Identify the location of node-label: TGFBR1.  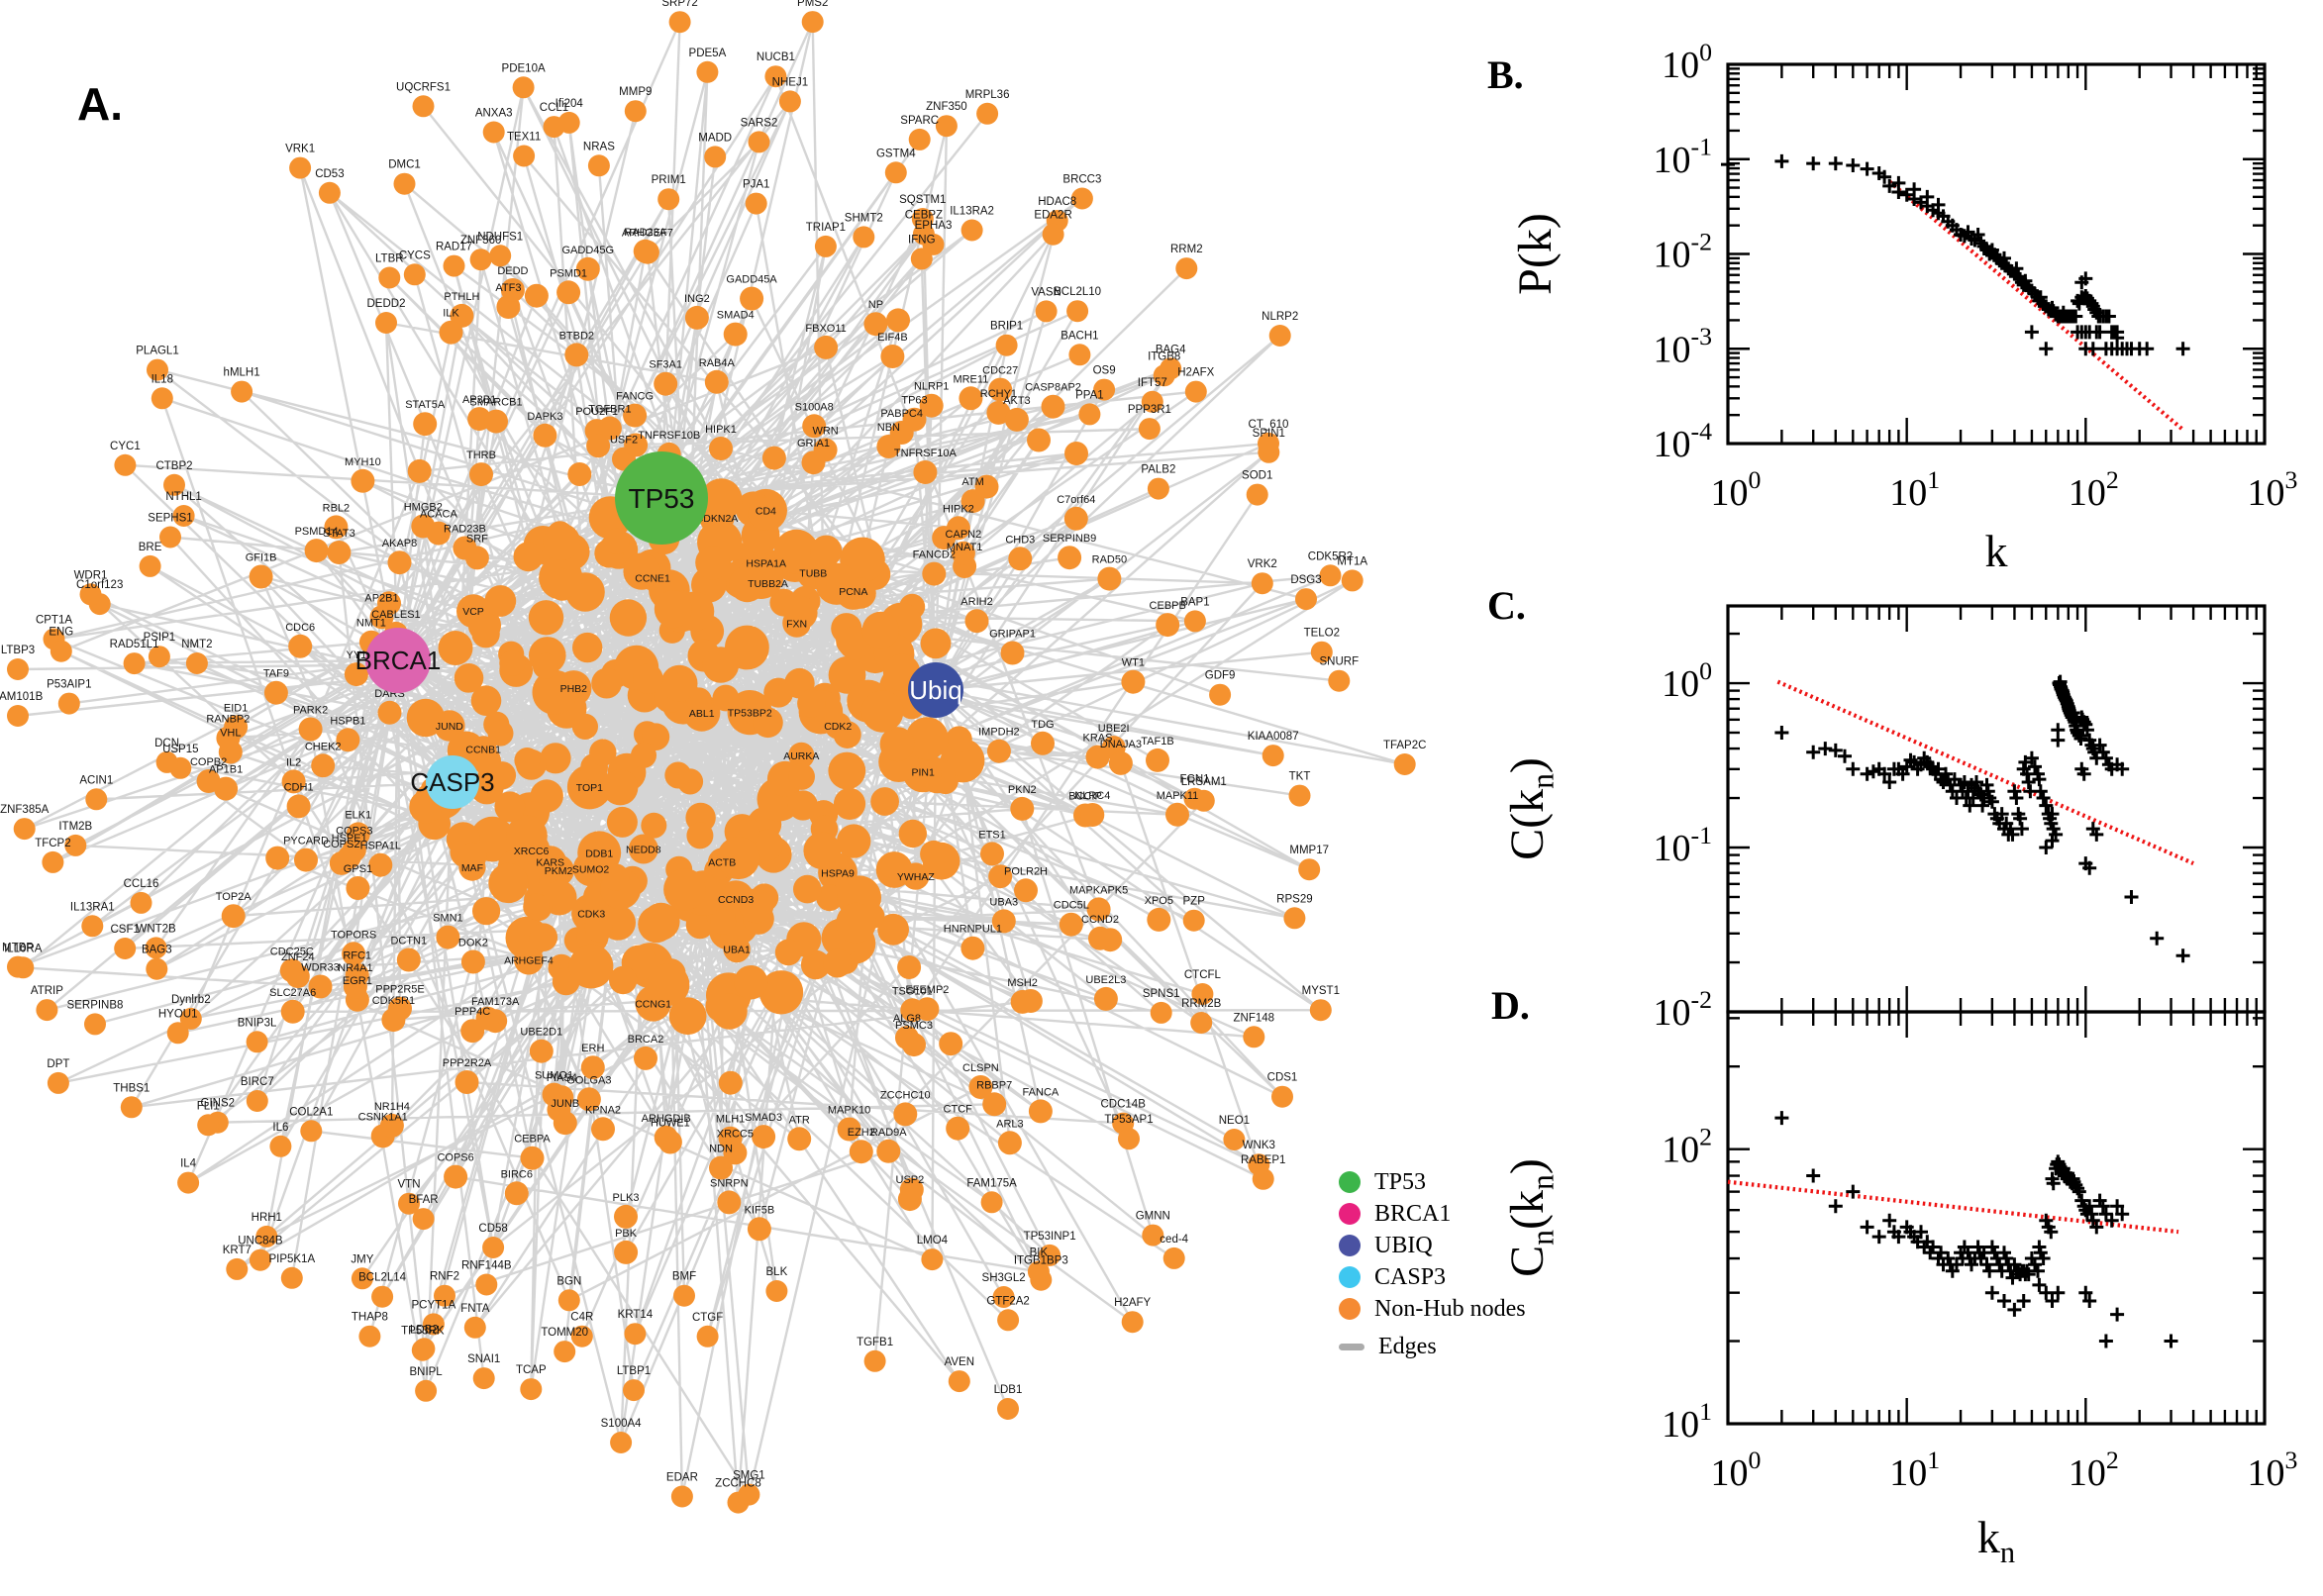
(609, 410).